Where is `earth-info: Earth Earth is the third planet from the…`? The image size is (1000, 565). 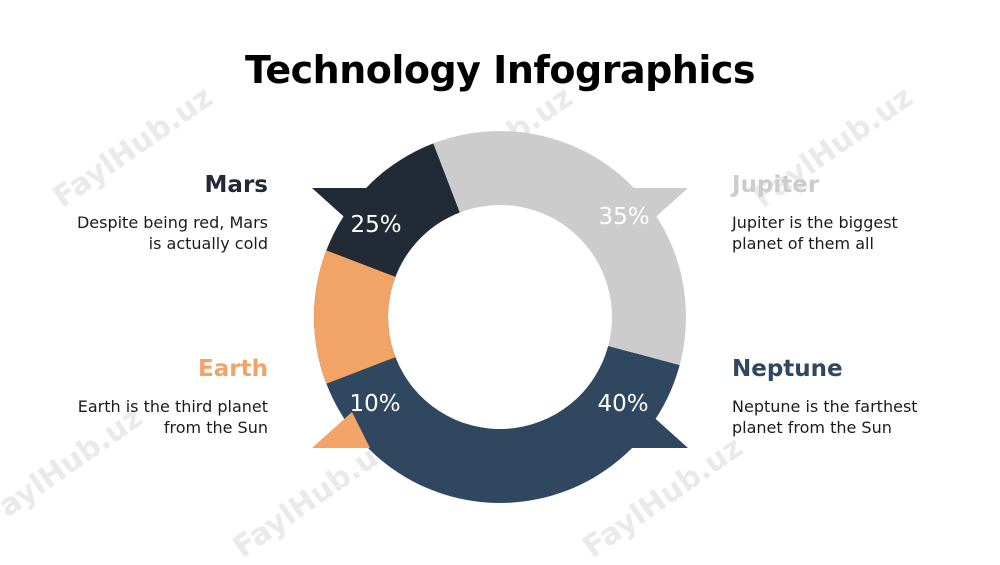 earth-info: Earth Earth is the third planet from the… is located at coordinates (148, 397).